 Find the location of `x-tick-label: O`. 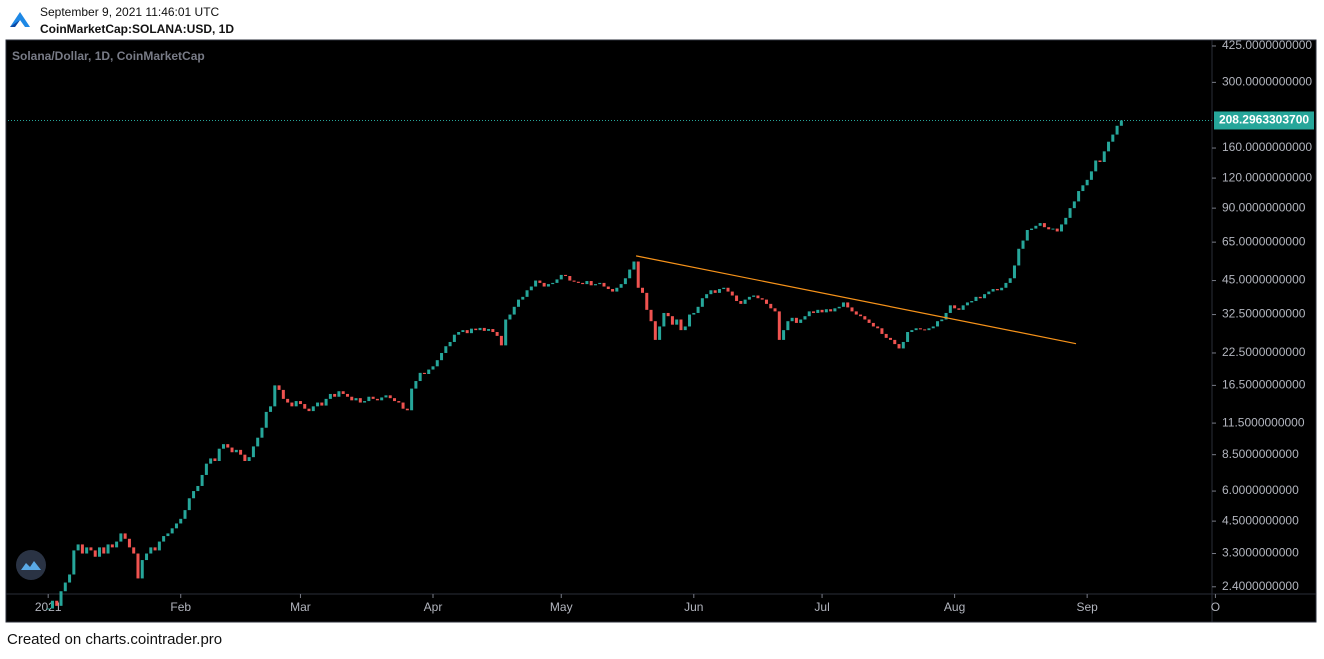

x-tick-label: O is located at coordinates (1215, 607).